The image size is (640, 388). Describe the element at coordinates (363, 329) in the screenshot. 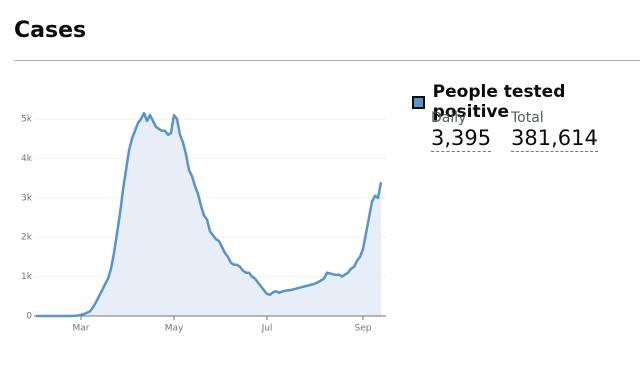

I see `x-tick-label: Sep` at that location.